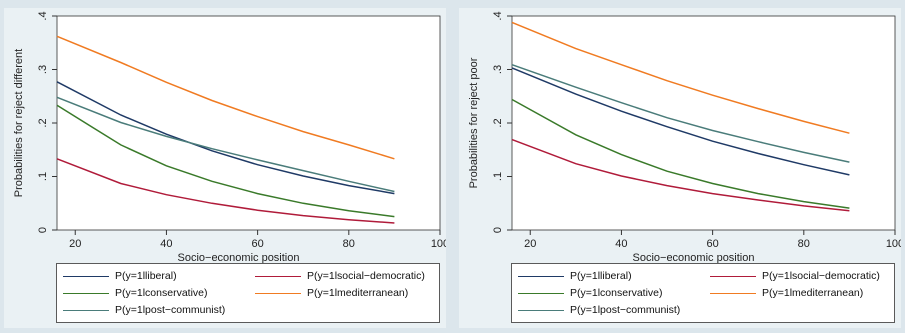 The image size is (905, 333). What do you see at coordinates (19, 123) in the screenshot?
I see `y-axis-title: Probabilities for reject different` at bounding box center [19, 123].